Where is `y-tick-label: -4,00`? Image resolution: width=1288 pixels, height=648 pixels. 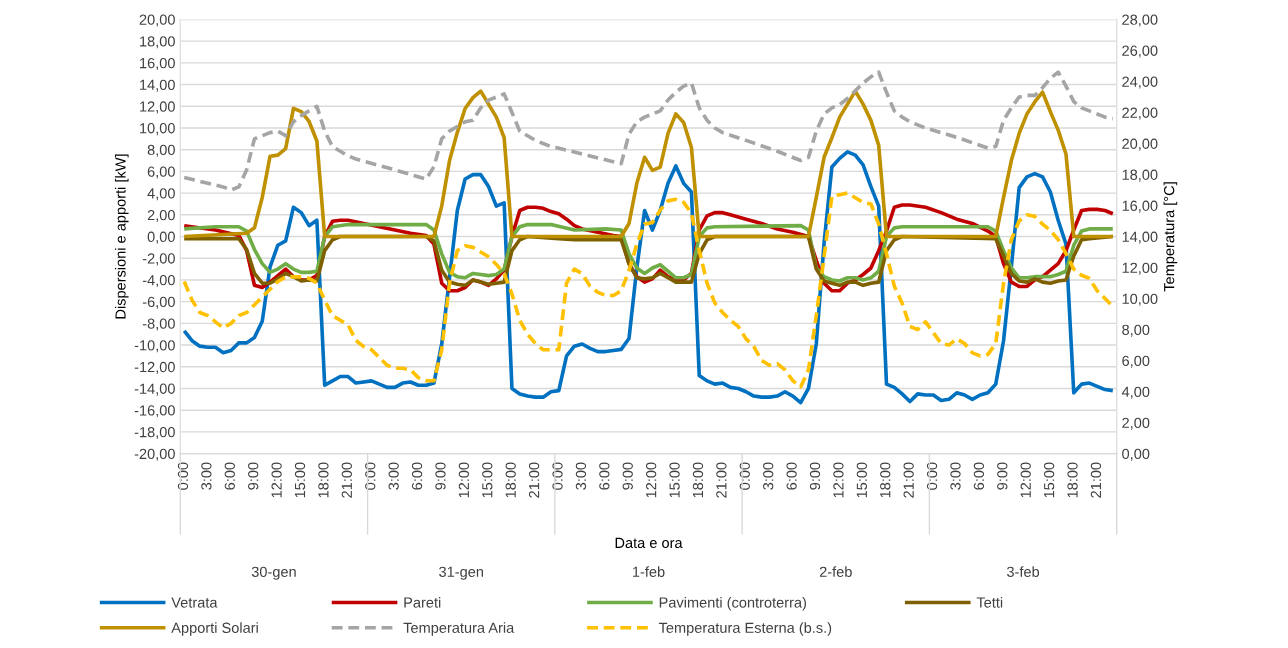 y-tick-label: -4,00 is located at coordinates (158, 281).